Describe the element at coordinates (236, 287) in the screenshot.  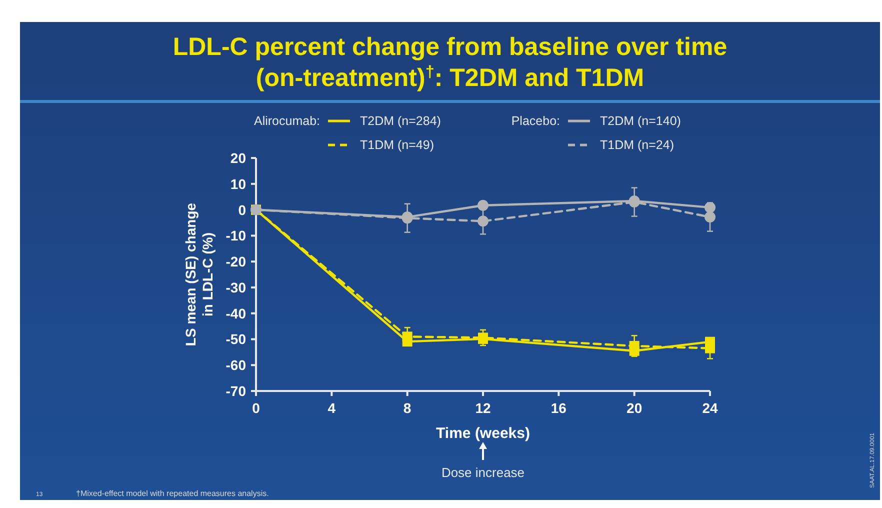
I see `y-tick-label: -30` at that location.